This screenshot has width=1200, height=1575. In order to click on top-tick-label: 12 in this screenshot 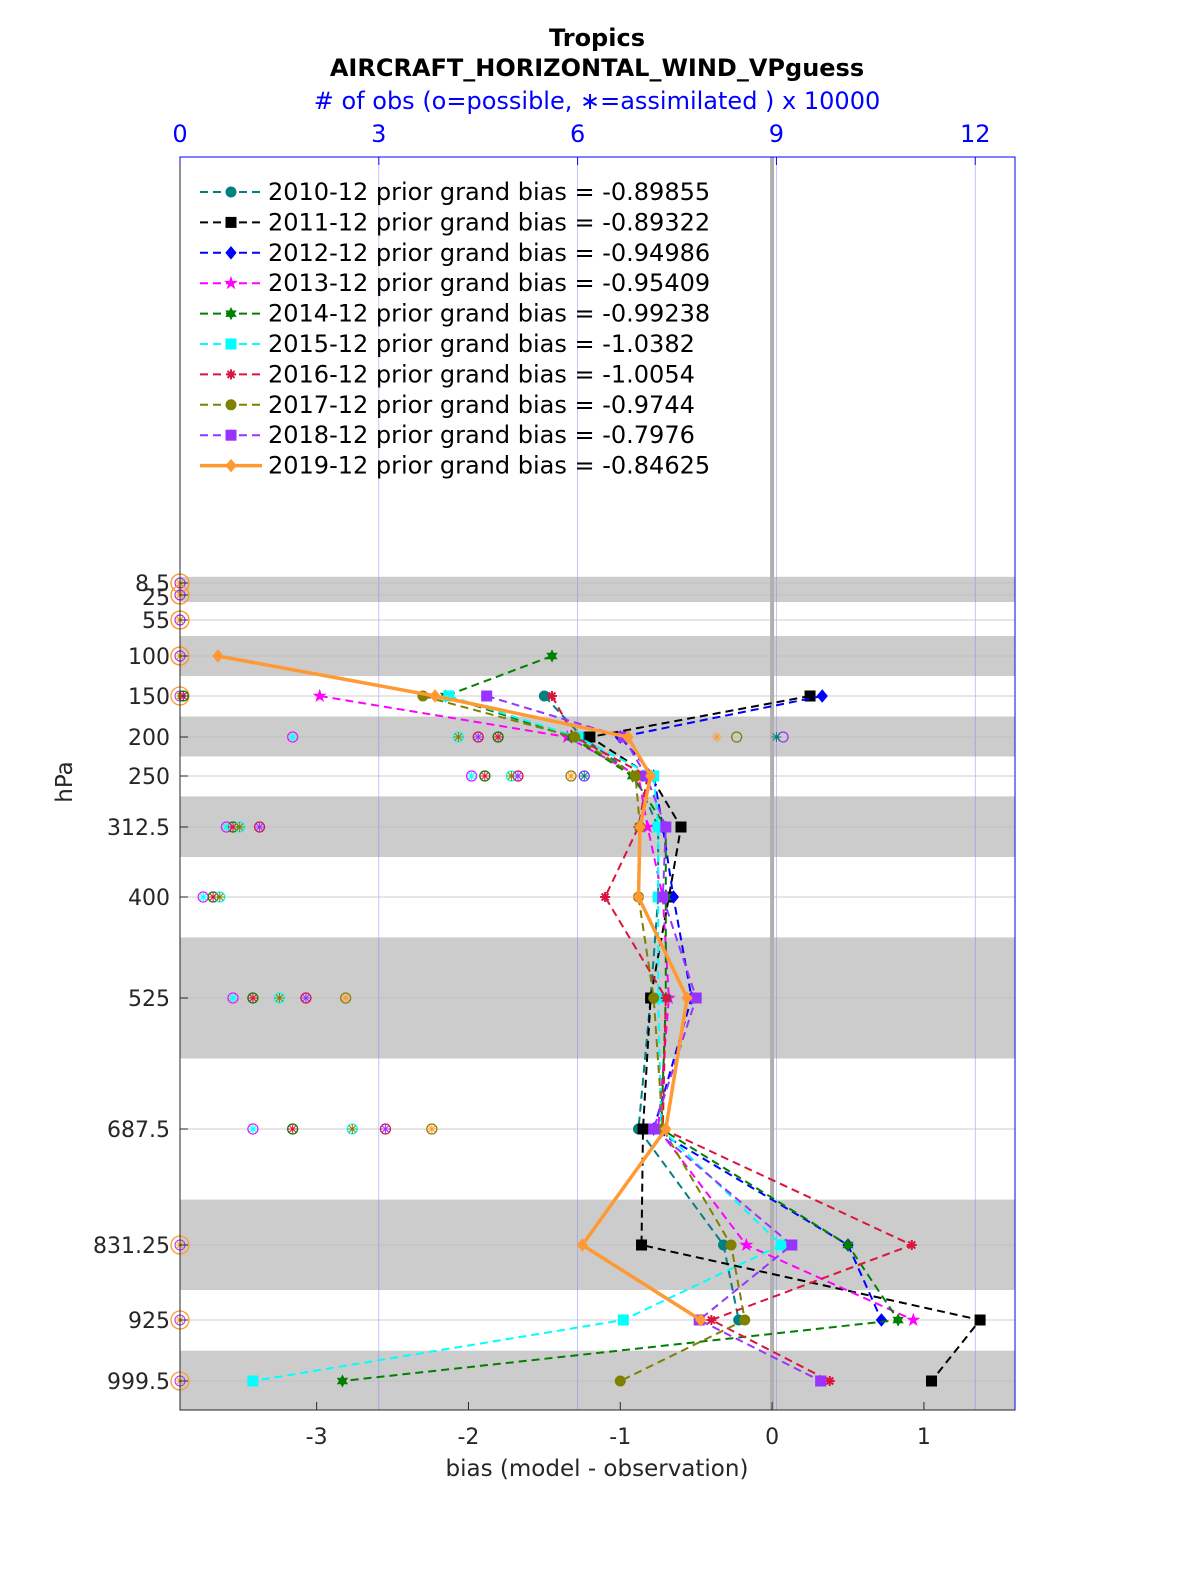, I will do `click(975, 134)`.